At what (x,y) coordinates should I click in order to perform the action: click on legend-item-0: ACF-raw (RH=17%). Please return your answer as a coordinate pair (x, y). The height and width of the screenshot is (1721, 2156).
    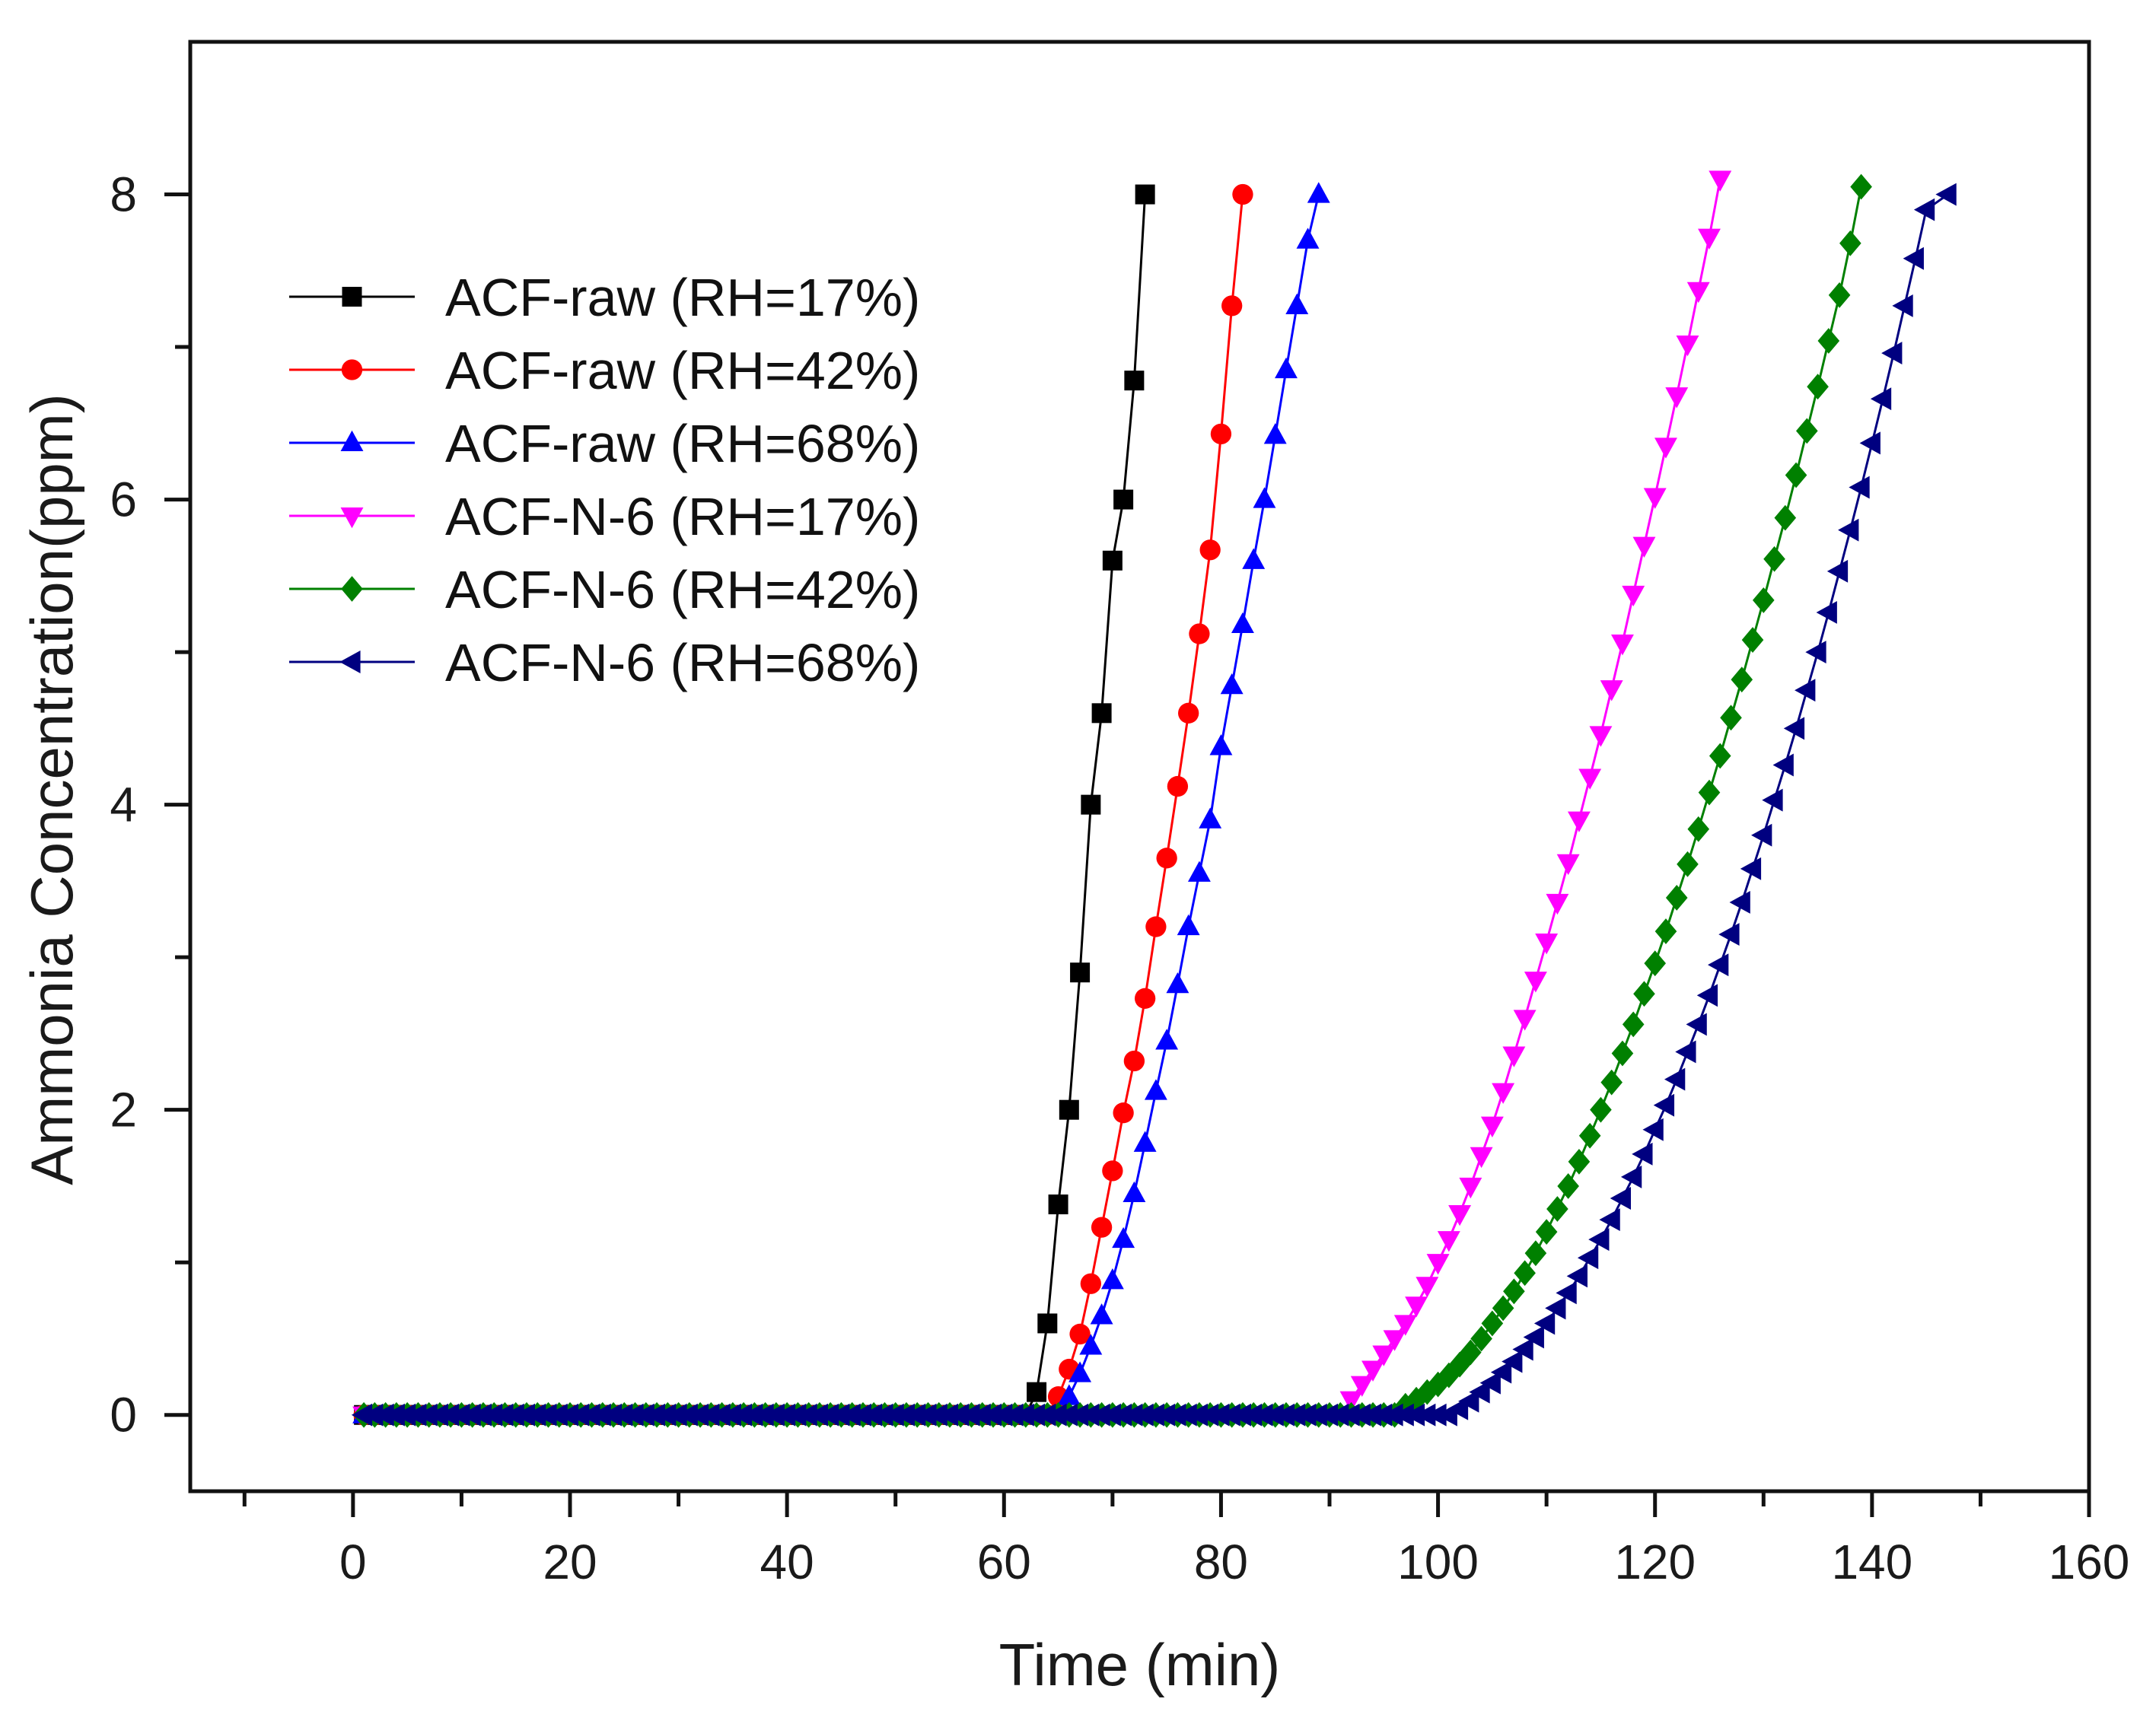
    Looking at the image, I should click on (604, 297).